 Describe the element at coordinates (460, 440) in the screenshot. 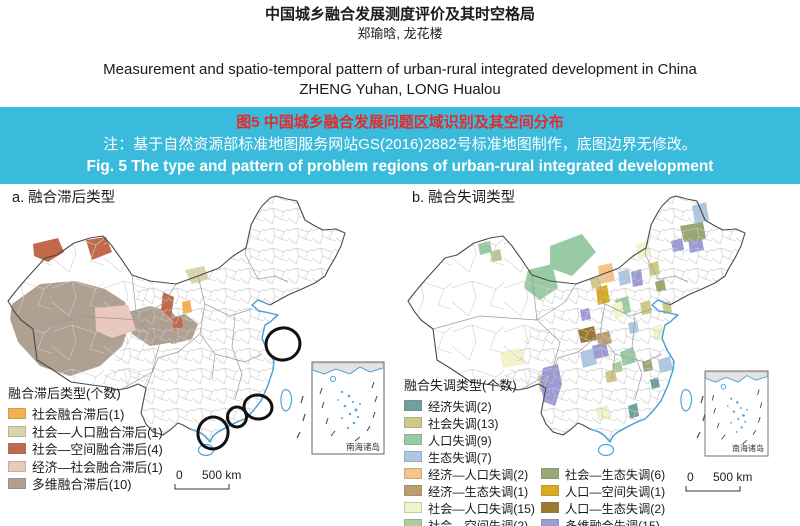

I see `legend-label: 人口失调(9)` at that location.